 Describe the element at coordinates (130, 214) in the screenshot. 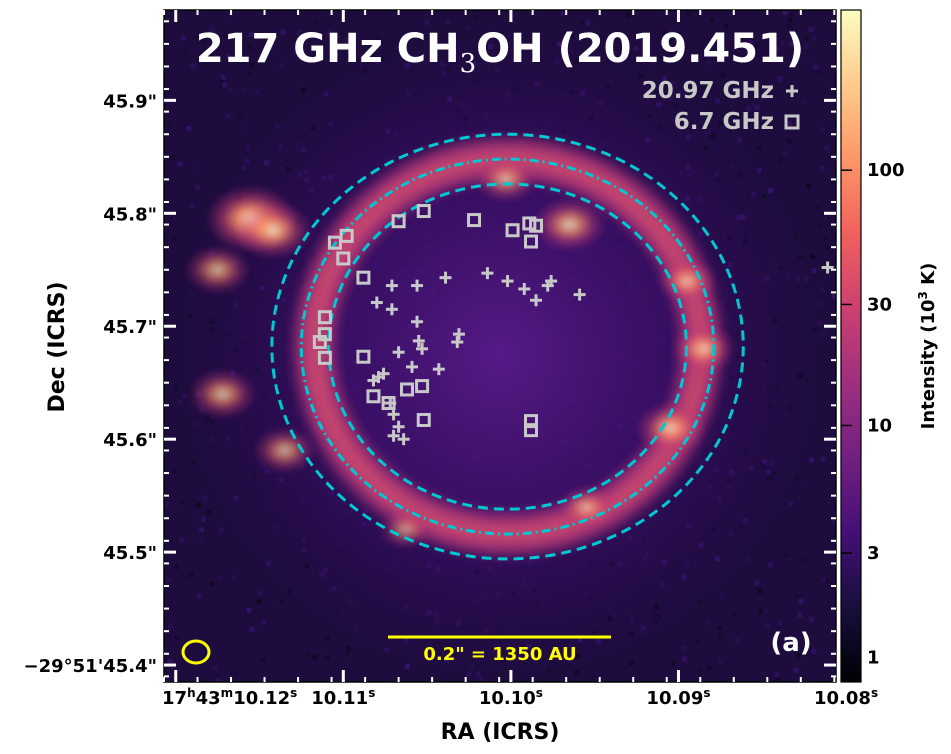

I see `y-tick-label: 45.8"` at that location.